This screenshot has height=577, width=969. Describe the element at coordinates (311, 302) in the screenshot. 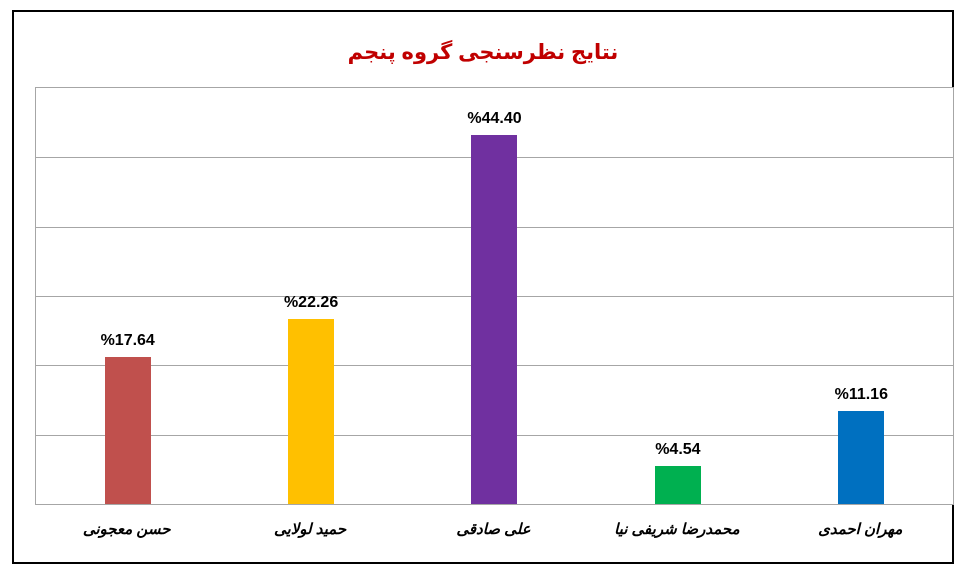

I see `value-label: %22.26` at that location.